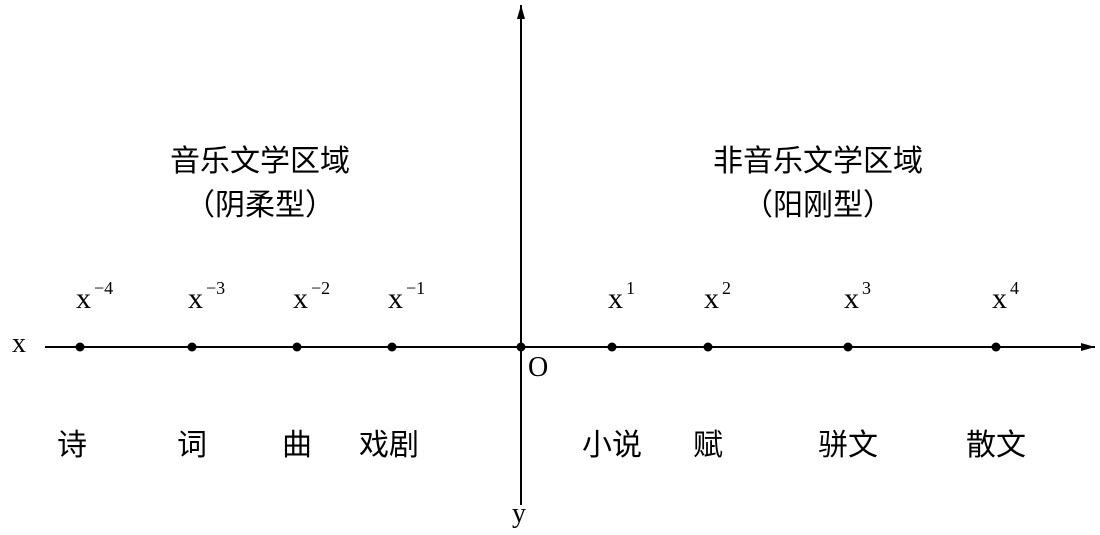 The height and width of the screenshot is (535, 1100). Describe the element at coordinates (996, 445) in the screenshot. I see `genre-label: 散文` at that location.